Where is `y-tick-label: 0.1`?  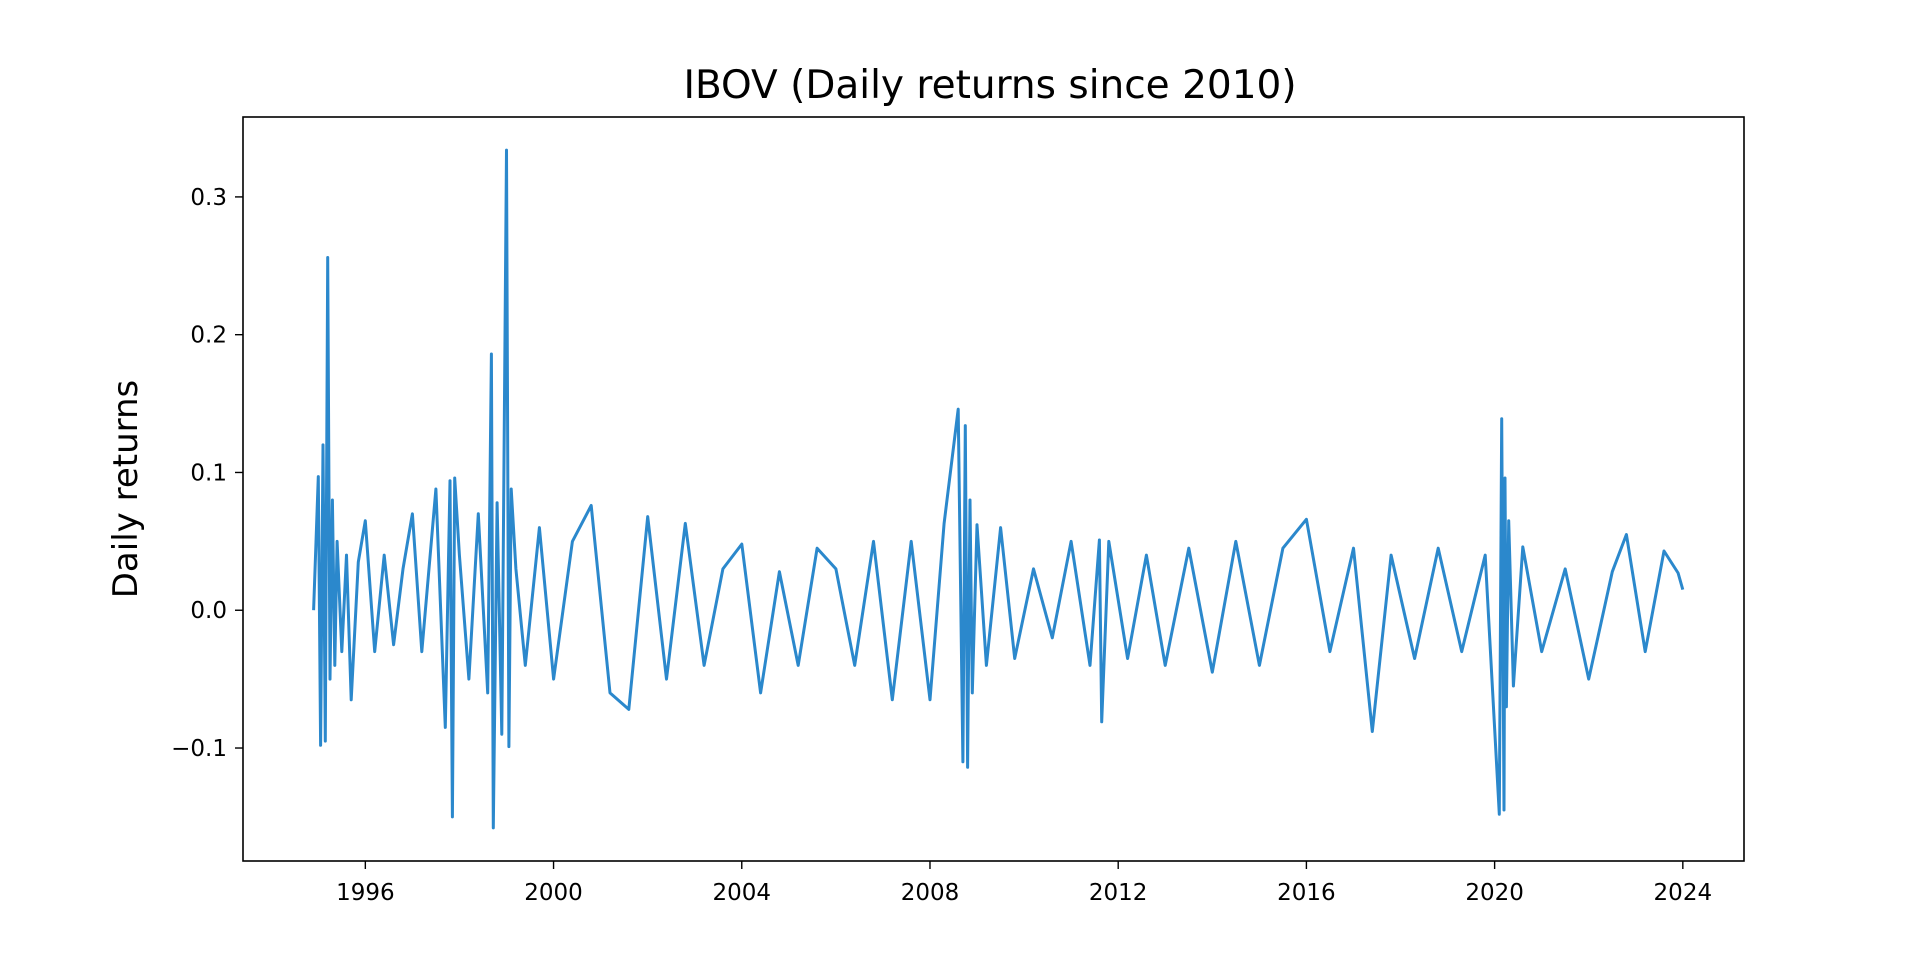 y-tick-label: 0.1 is located at coordinates (208, 473).